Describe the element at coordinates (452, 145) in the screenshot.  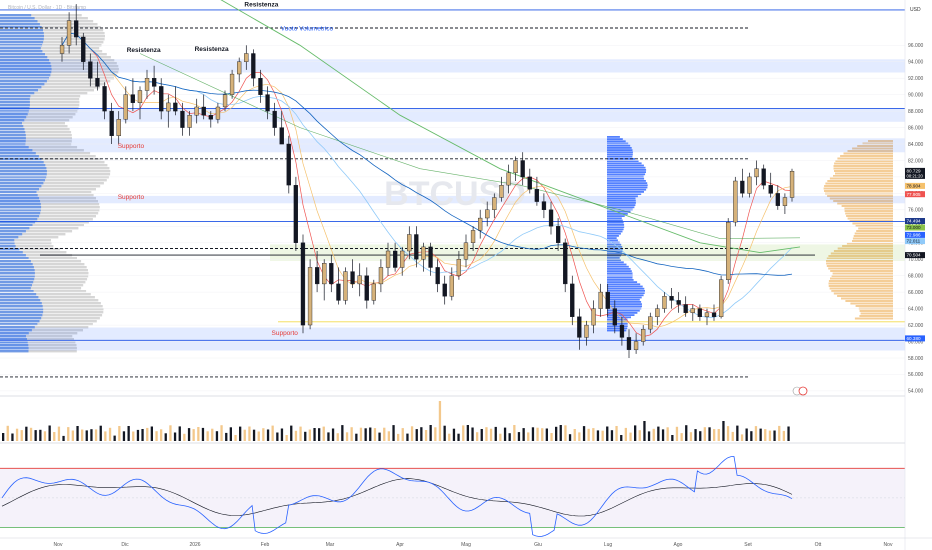
I see `blue-zone` at that location.